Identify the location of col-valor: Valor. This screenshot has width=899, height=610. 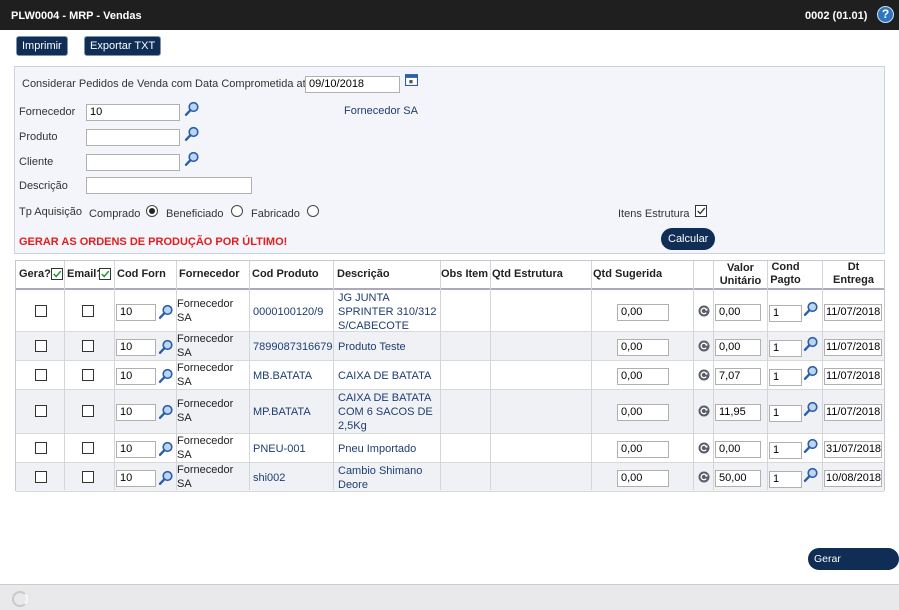
(740, 268).